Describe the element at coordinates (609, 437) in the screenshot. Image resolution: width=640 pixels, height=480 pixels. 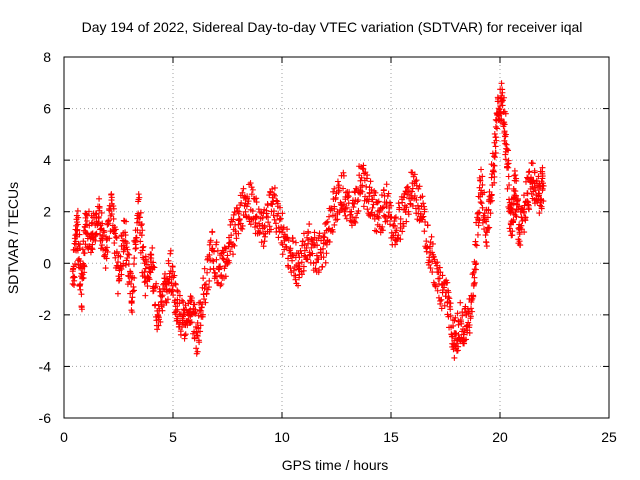
I see `x-tick-label: 25` at that location.